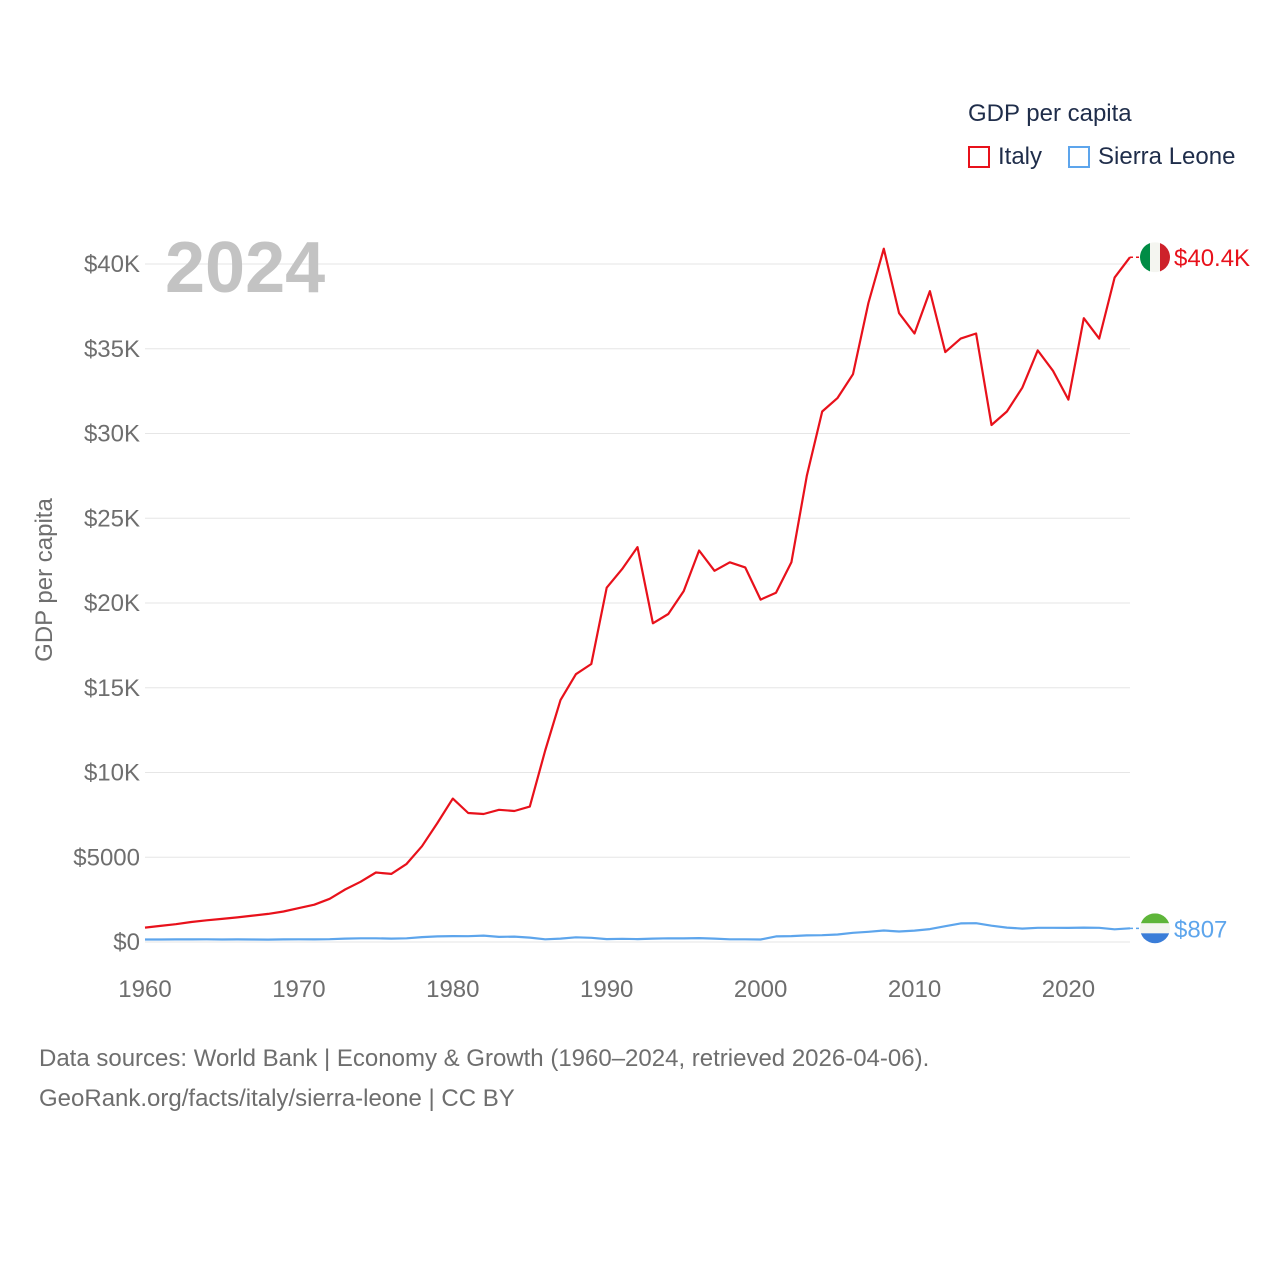  I want to click on end-value-label: $40.4K, so click(1212, 258).